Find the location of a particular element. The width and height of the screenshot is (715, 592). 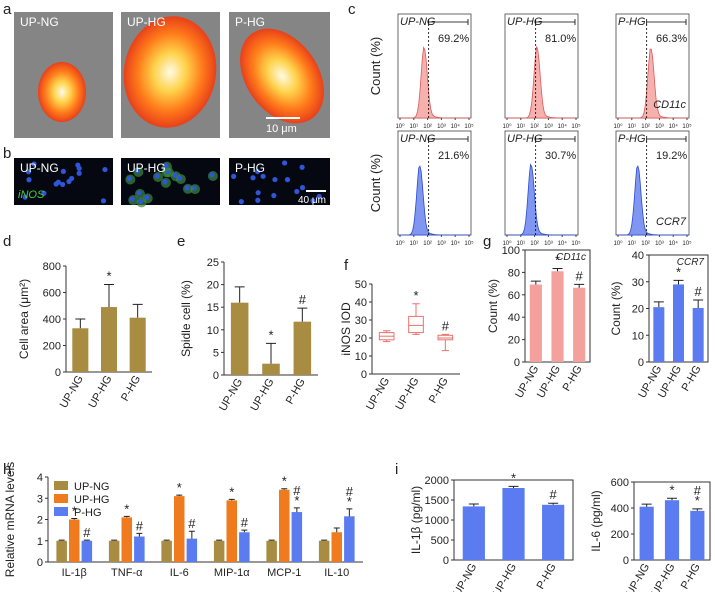

gate-percent: 21.6% is located at coordinates (453, 156).